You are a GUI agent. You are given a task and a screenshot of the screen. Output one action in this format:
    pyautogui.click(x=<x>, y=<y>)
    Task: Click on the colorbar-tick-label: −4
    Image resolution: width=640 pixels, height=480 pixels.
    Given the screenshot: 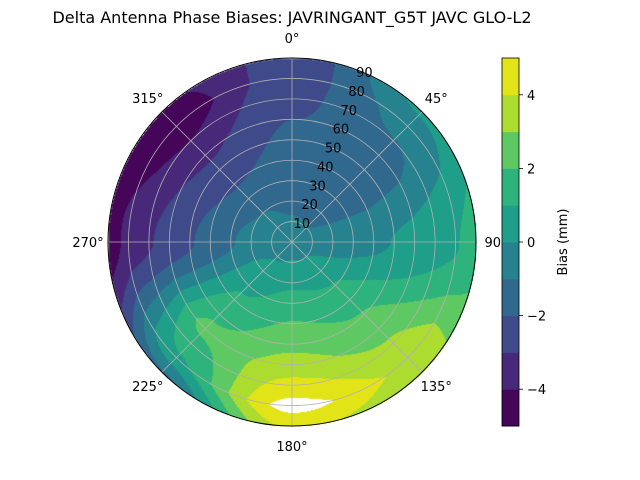 What is the action you would take?
    pyautogui.click(x=536, y=390)
    